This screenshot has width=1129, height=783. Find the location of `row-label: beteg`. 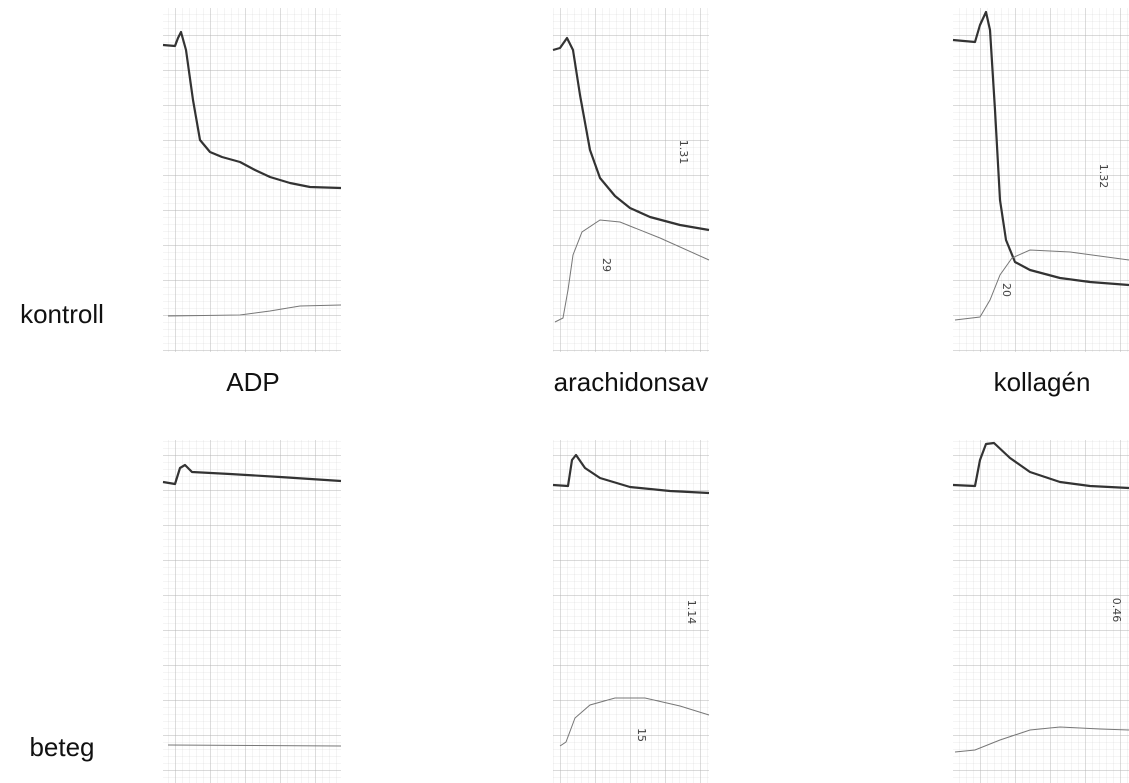

row-label: beteg is located at coordinates (61, 747).